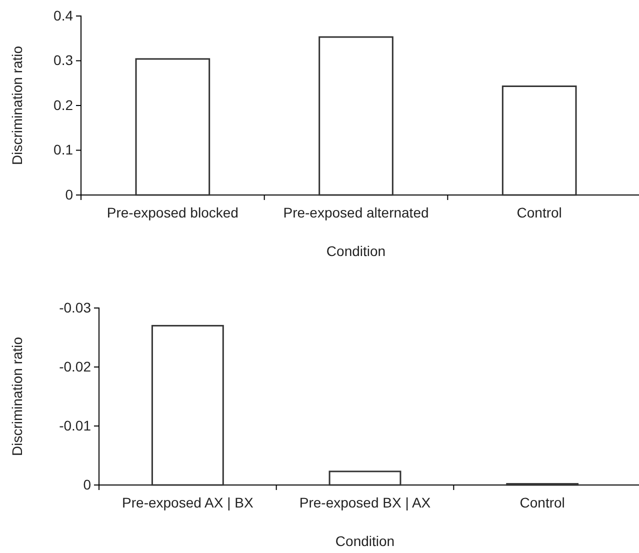 Image resolution: width=639 pixels, height=553 pixels. I want to click on y-tick-label: 0.4, so click(64, 15).